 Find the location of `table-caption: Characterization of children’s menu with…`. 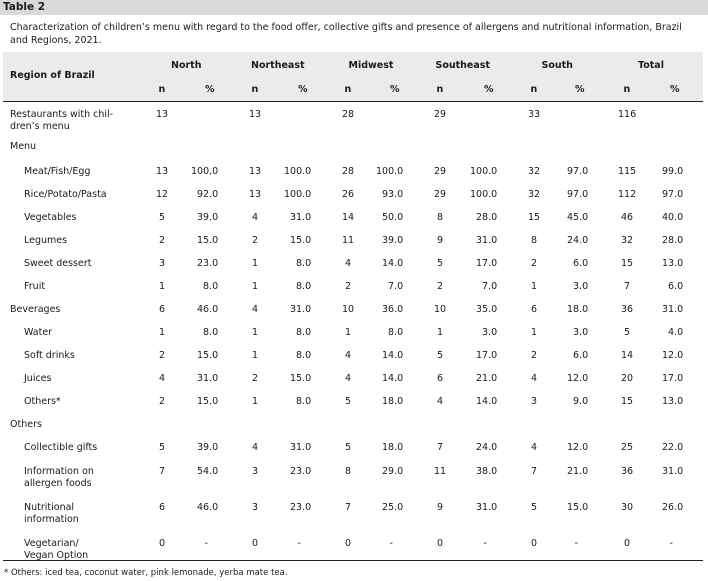

table-caption: Characterization of children’s menu with… is located at coordinates (346, 34).